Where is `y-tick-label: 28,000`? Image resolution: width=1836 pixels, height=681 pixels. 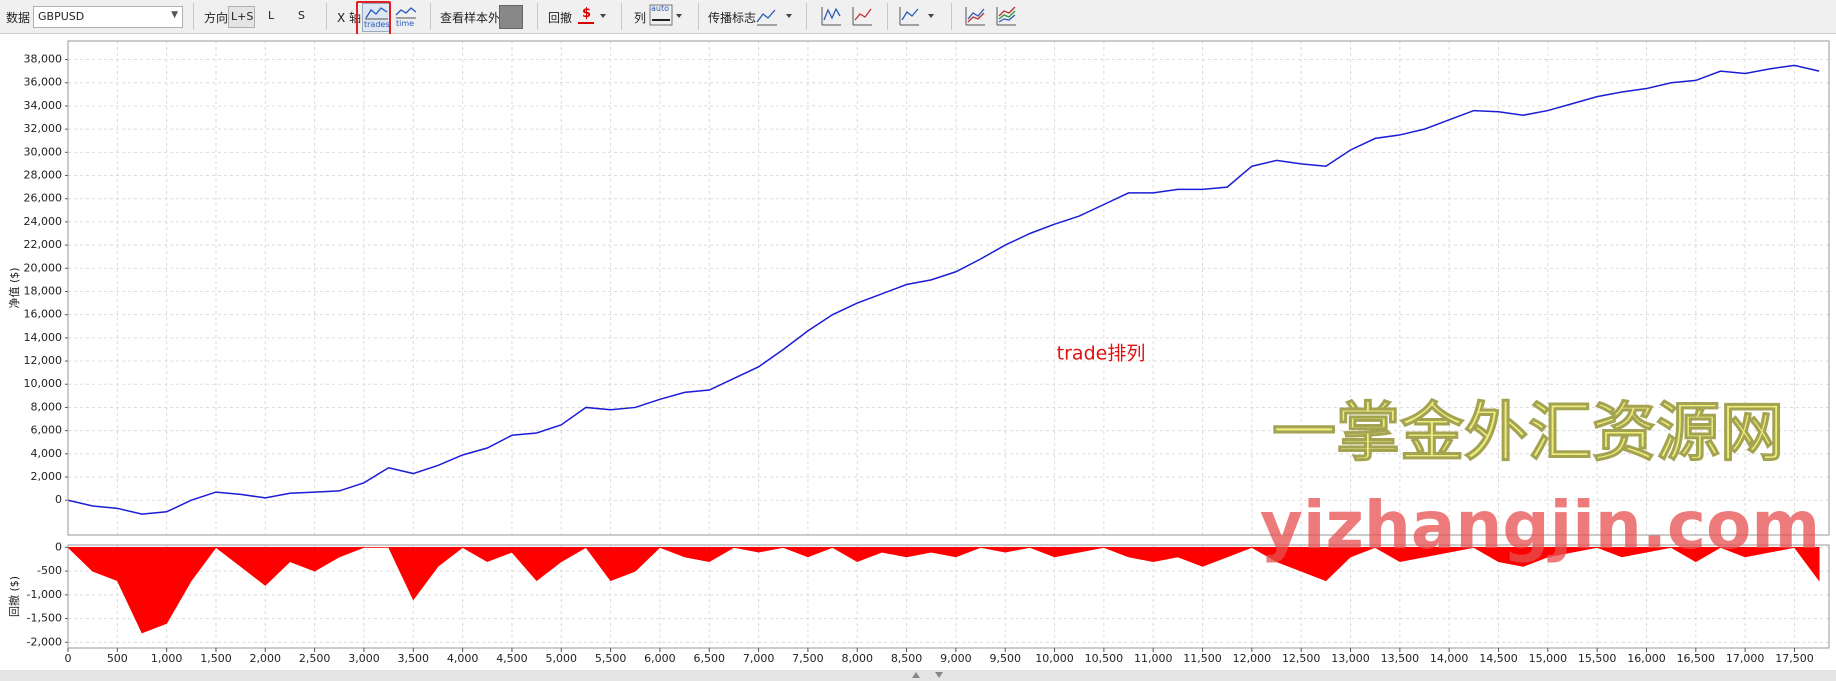
y-tick-label: 28,000 is located at coordinates (43, 175).